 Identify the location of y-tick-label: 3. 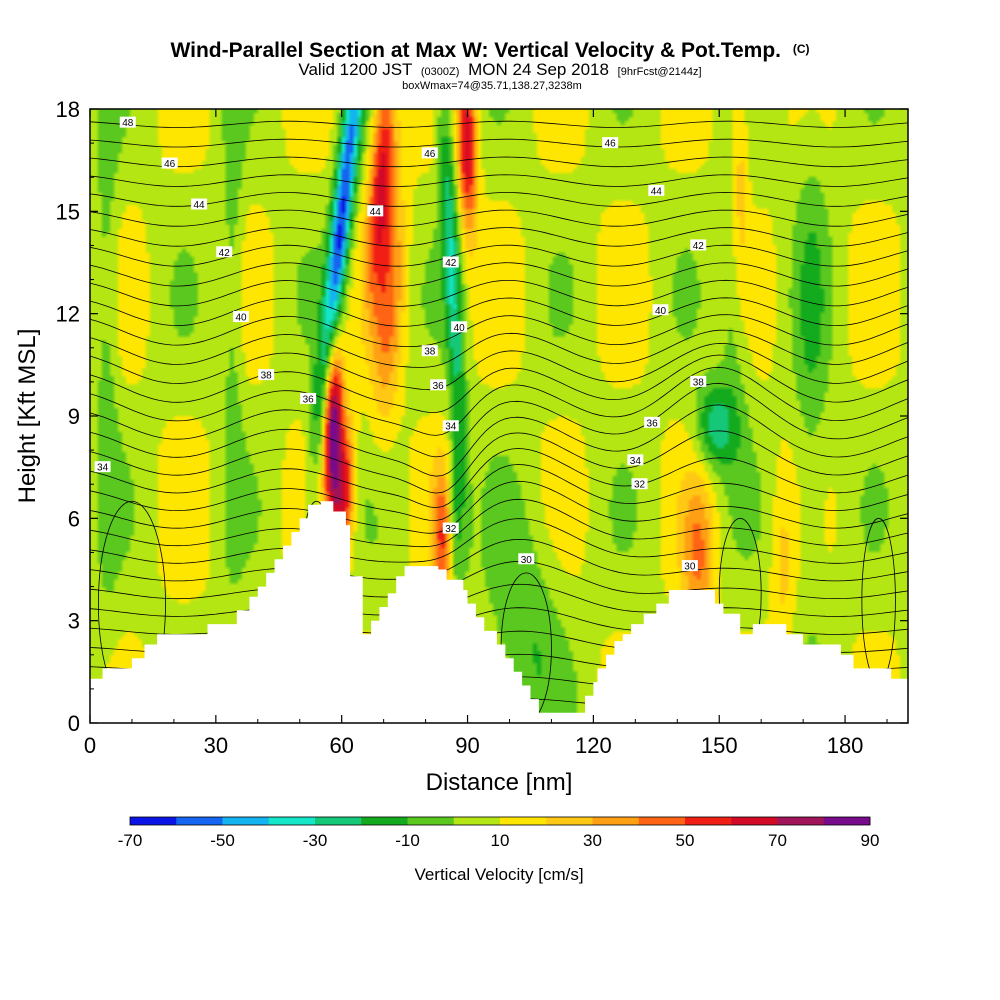
(74, 621).